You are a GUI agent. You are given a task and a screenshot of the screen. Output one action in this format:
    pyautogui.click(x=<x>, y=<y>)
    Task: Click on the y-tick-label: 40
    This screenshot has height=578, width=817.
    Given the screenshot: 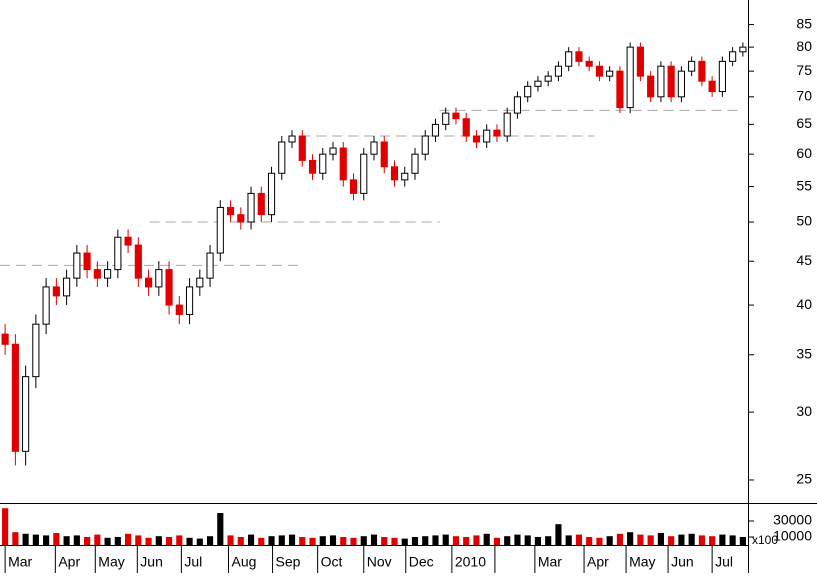 What is the action you would take?
    pyautogui.click(x=804, y=304)
    